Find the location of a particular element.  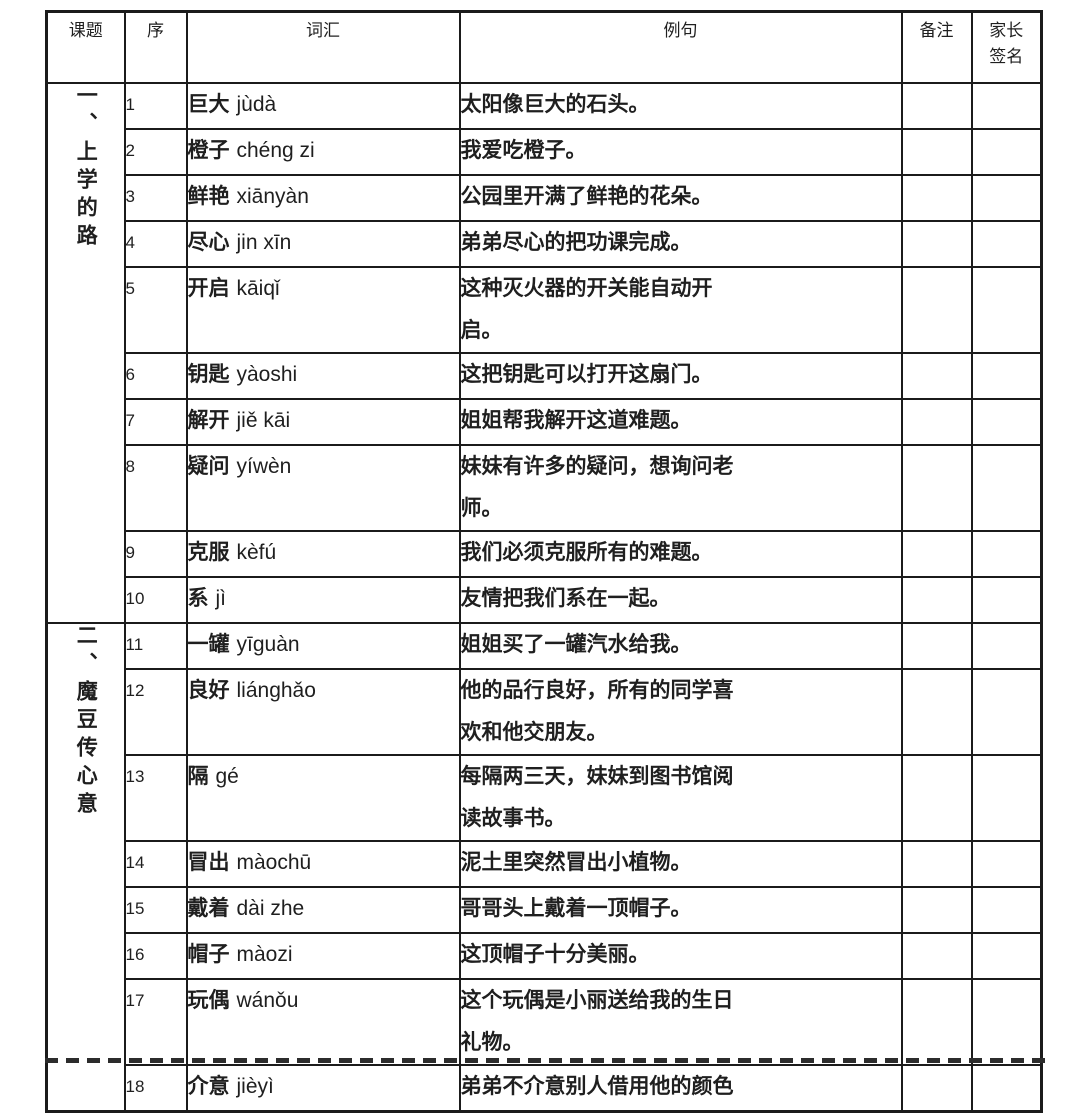

row-number: 17 is located at coordinates (155, 1022).